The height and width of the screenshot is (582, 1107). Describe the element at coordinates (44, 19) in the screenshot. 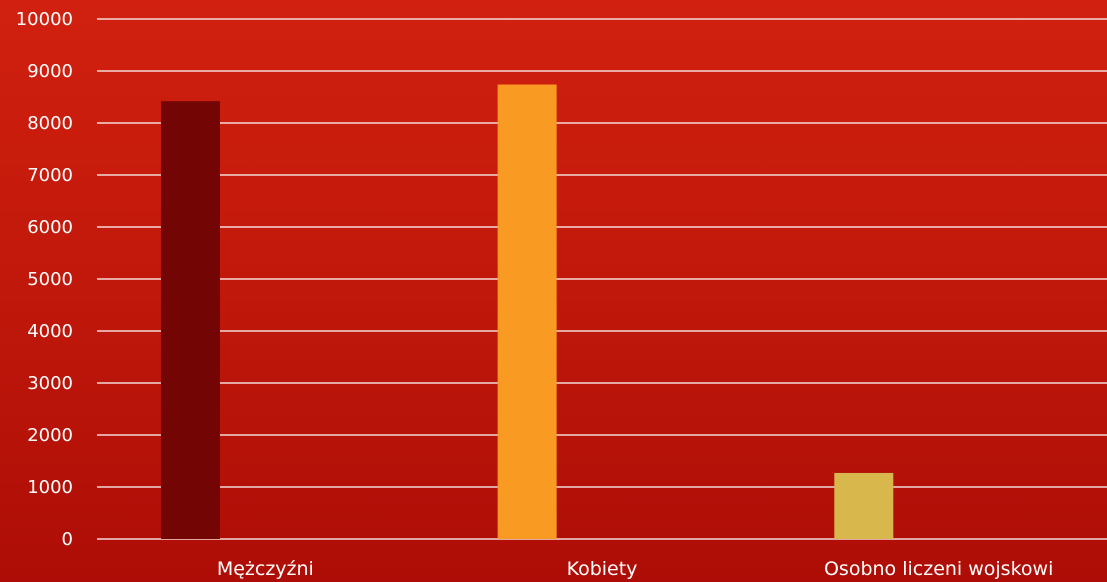

I see `y-tick-label: 10000` at that location.